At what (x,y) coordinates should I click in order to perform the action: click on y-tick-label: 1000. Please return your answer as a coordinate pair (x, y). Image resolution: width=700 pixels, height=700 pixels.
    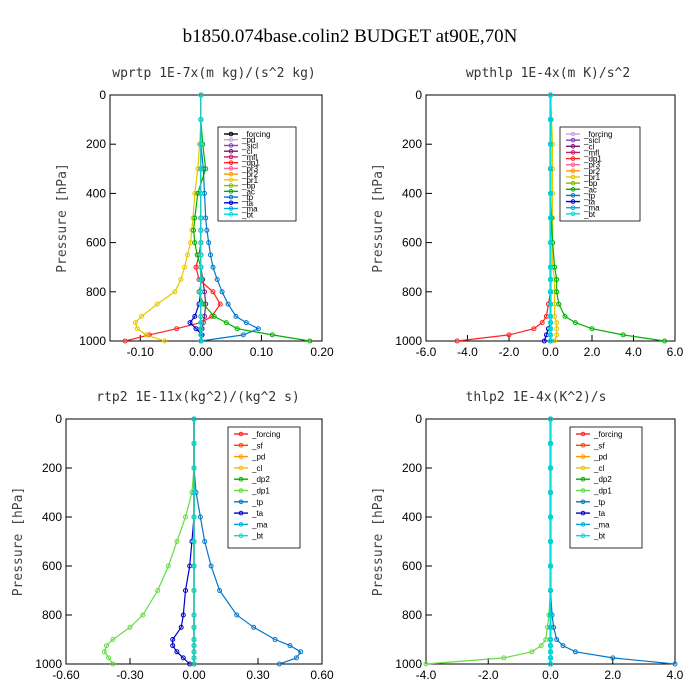
    Looking at the image, I should click on (408, 664).